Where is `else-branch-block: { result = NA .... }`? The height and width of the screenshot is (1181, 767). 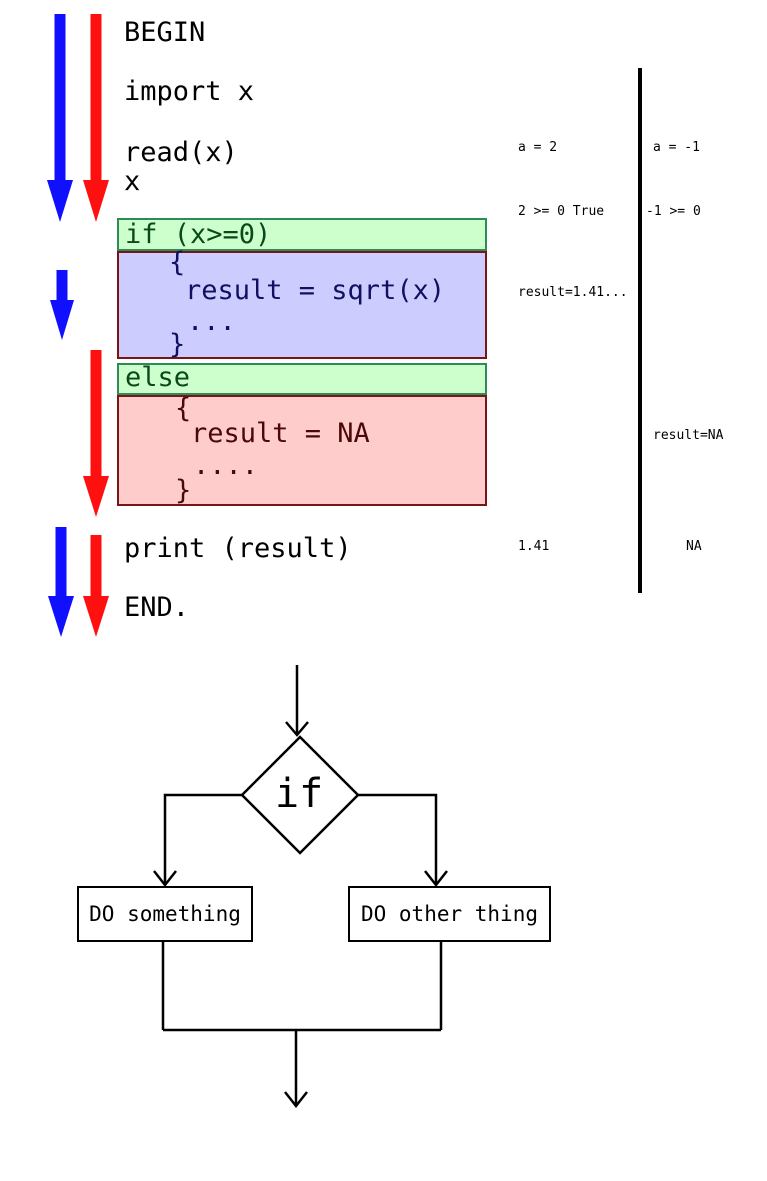 else-branch-block: { result = NA .... } is located at coordinates (302, 449).